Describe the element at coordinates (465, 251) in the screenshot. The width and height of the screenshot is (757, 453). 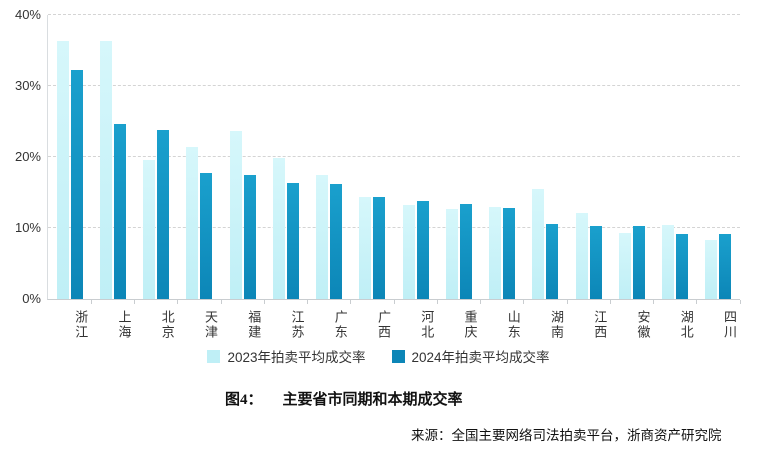
I see `bar-重庆-2024` at that location.